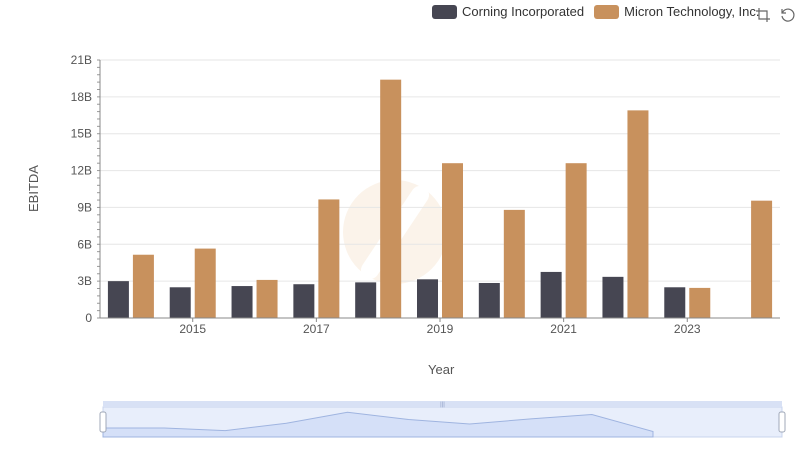 Image resolution: width=800 pixels, height=461 pixels. Describe the element at coordinates (88, 318) in the screenshot. I see `y-tick-label: 0` at that location.